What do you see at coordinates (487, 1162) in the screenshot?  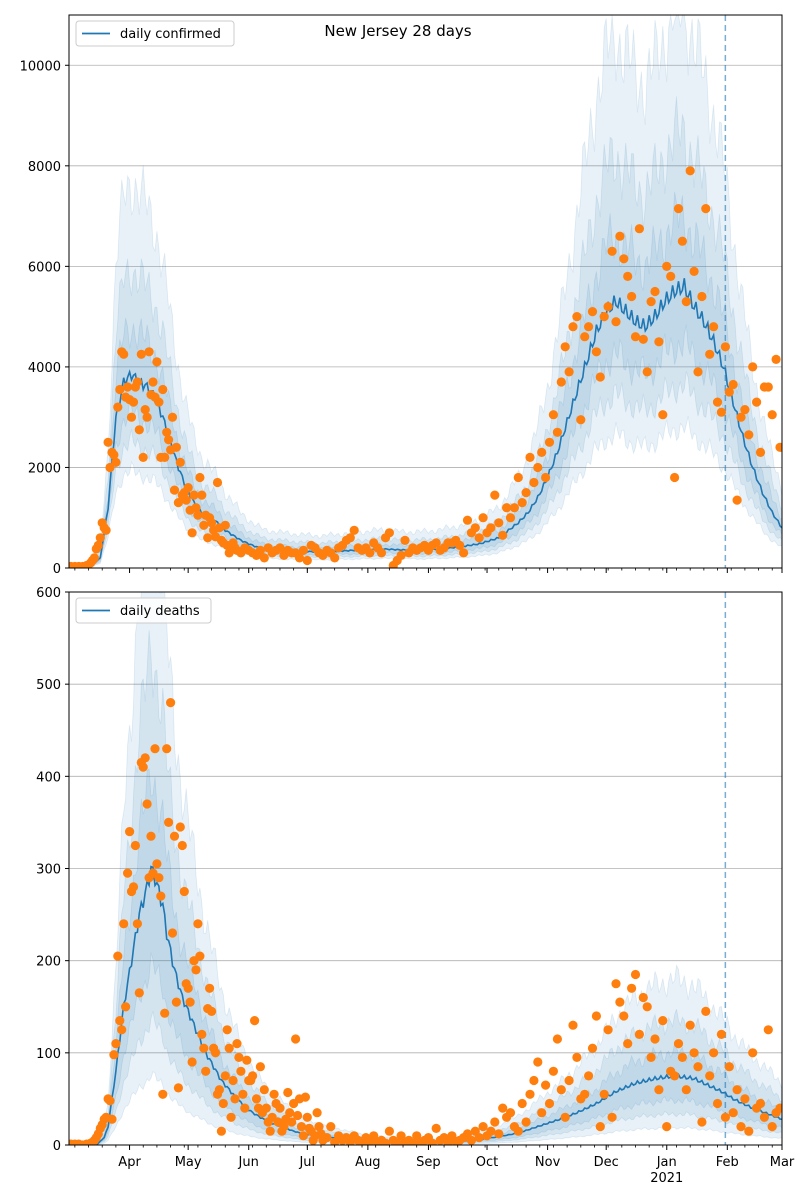 I see `x-tick-label: Oct` at bounding box center [487, 1162].